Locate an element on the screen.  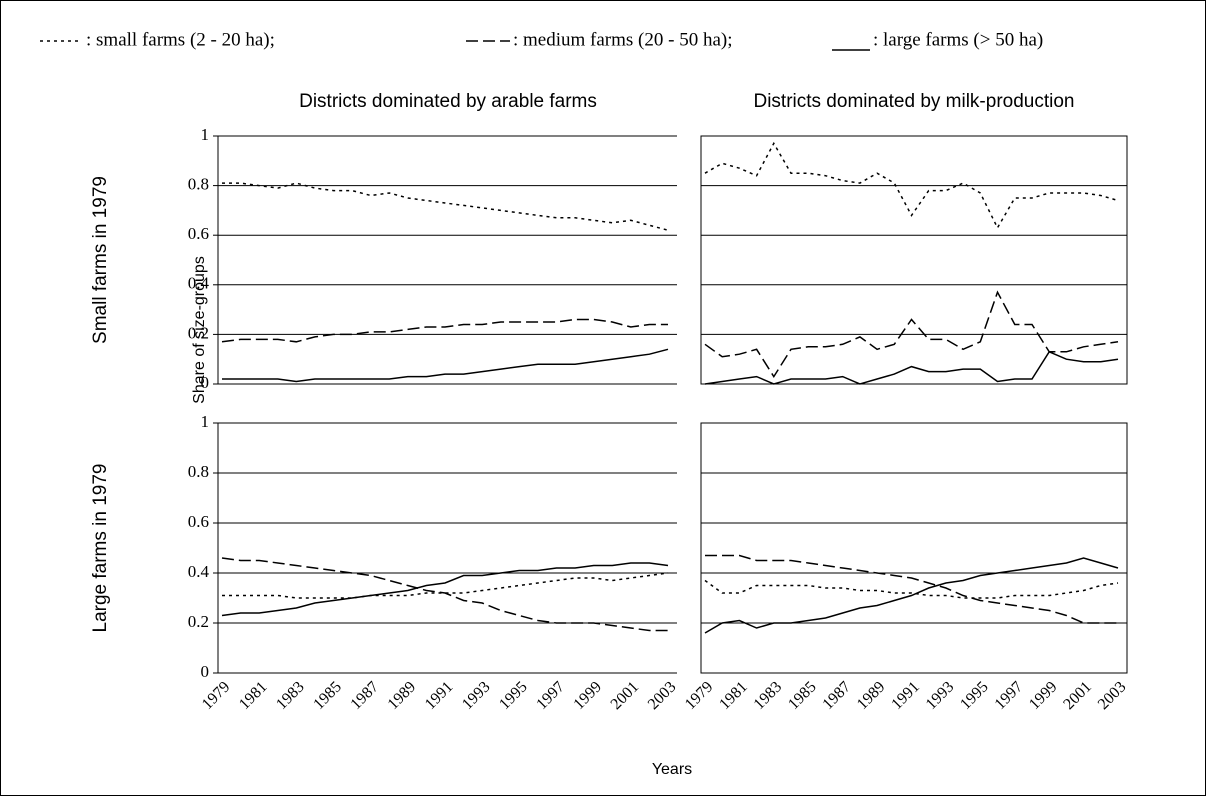
legend-label: : medium farms (20 - 50 ha); is located at coordinates (623, 39).